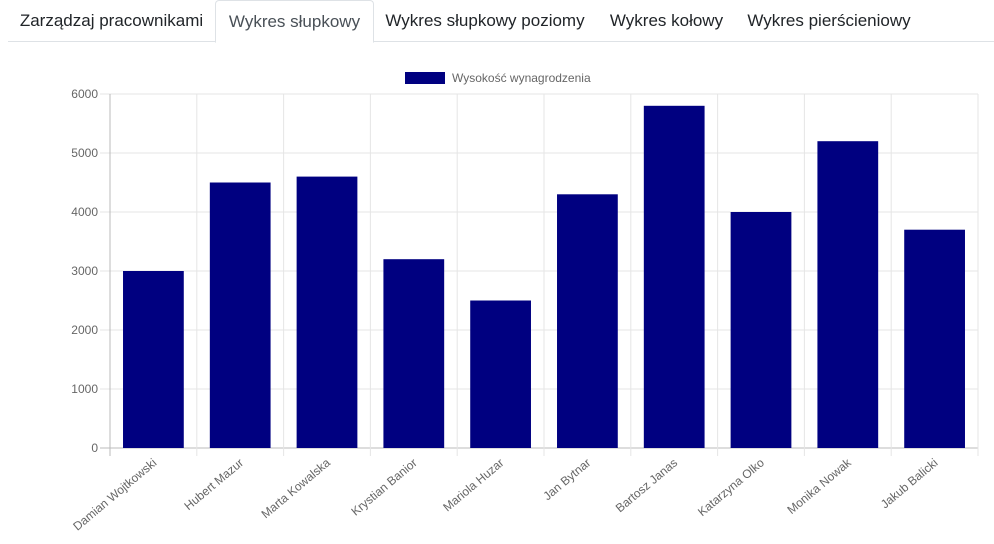  What do you see at coordinates (566, 480) in the screenshot?
I see `x-tick-label: Jan Bytnar` at bounding box center [566, 480].